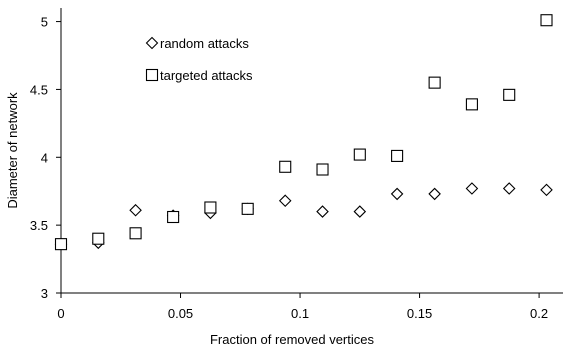  Describe the element at coordinates (44, 293) in the screenshot. I see `y-tick-label: 3` at that location.